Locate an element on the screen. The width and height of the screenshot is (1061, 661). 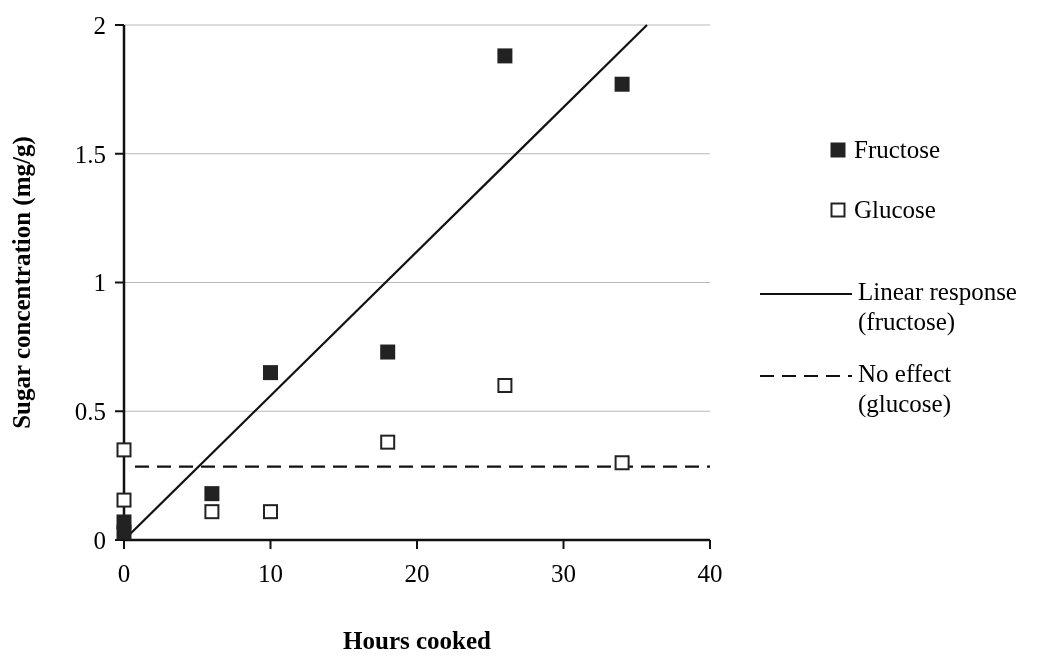
x-tick-label: 0 is located at coordinates (124, 573).